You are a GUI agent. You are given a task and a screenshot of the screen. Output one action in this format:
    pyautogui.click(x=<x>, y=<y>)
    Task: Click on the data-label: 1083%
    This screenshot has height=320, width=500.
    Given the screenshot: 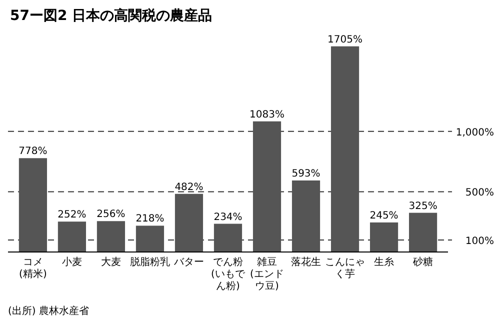 What is the action you would take?
    pyautogui.click(x=267, y=114)
    